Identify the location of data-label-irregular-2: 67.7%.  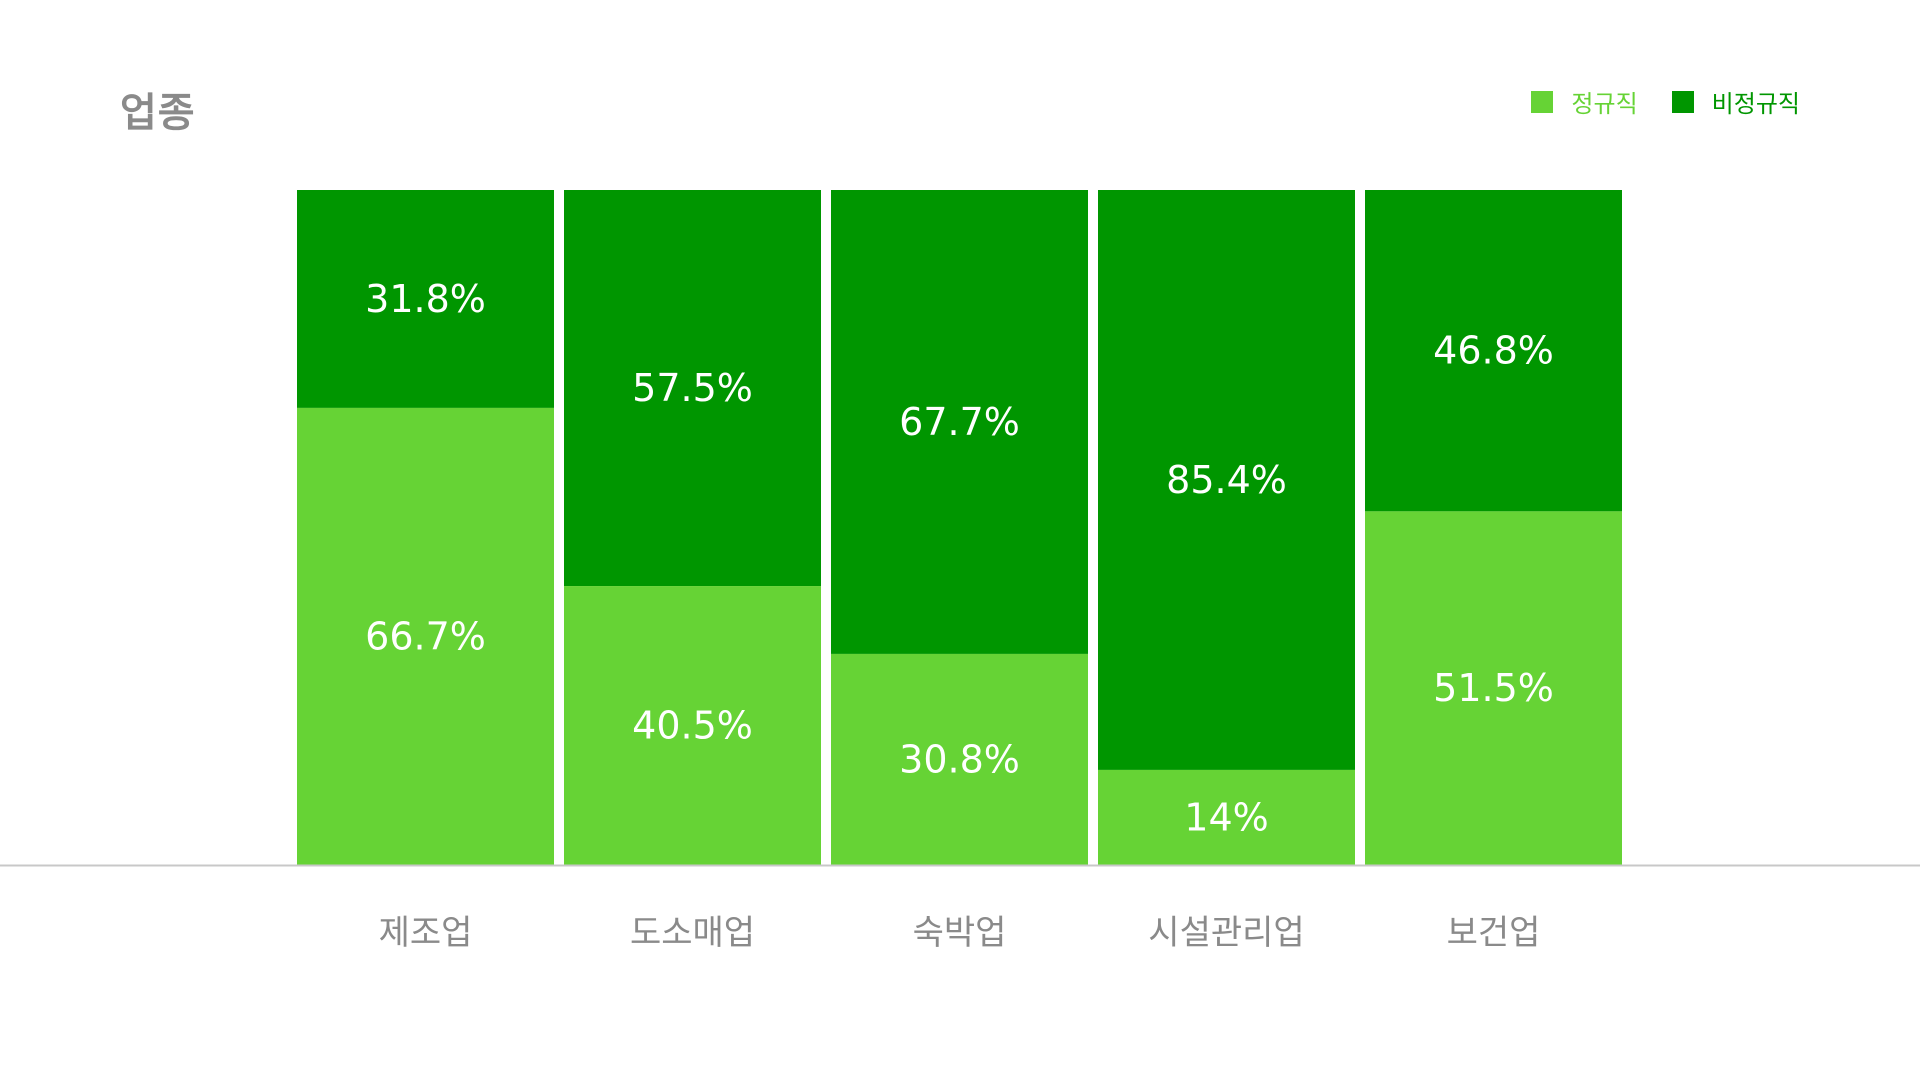
(959, 422).